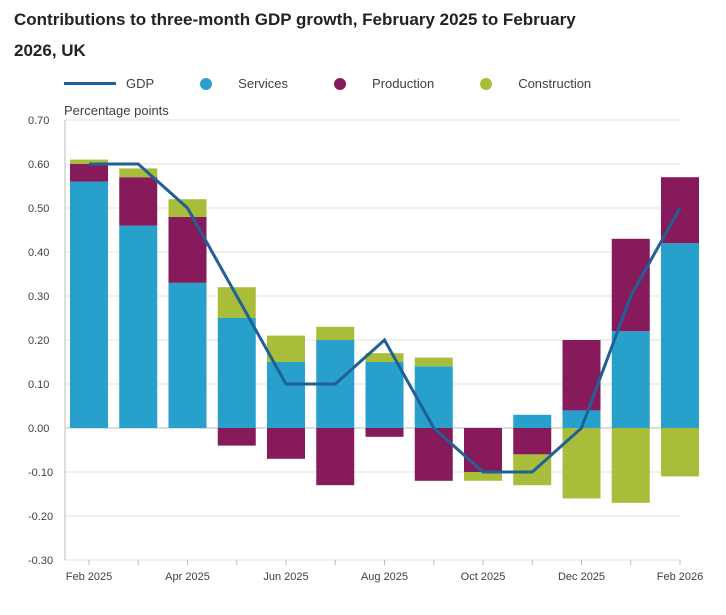 Image resolution: width=726 pixels, height=615 pixels. I want to click on legend-label: Construction, so click(555, 83).